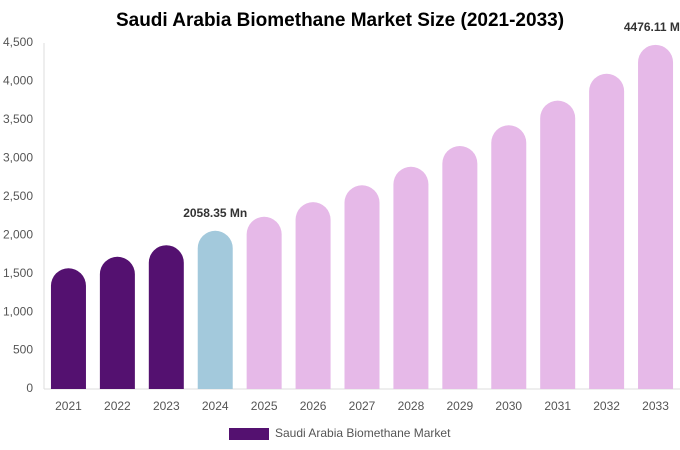 This screenshot has width=680, height=450. Describe the element at coordinates (362, 406) in the screenshot. I see `x-tick-label: 2027` at that location.